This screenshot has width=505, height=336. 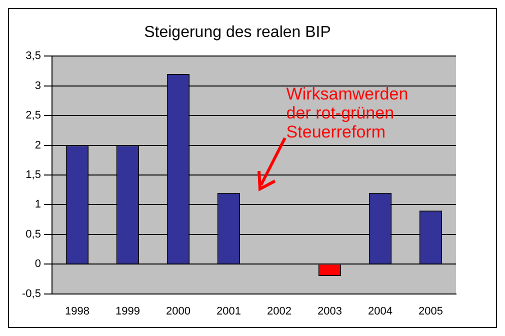 I want to click on x-tick-label: 1999, so click(x=127, y=311).